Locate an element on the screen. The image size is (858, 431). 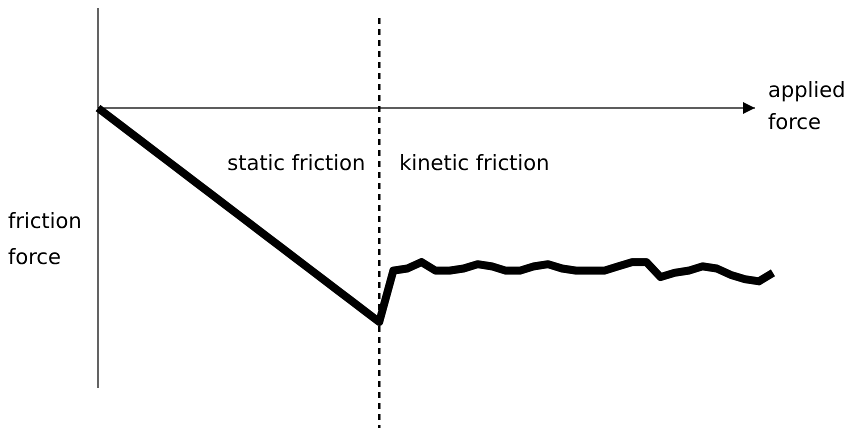
annotation: kinetic friction is located at coordinates (474, 163).